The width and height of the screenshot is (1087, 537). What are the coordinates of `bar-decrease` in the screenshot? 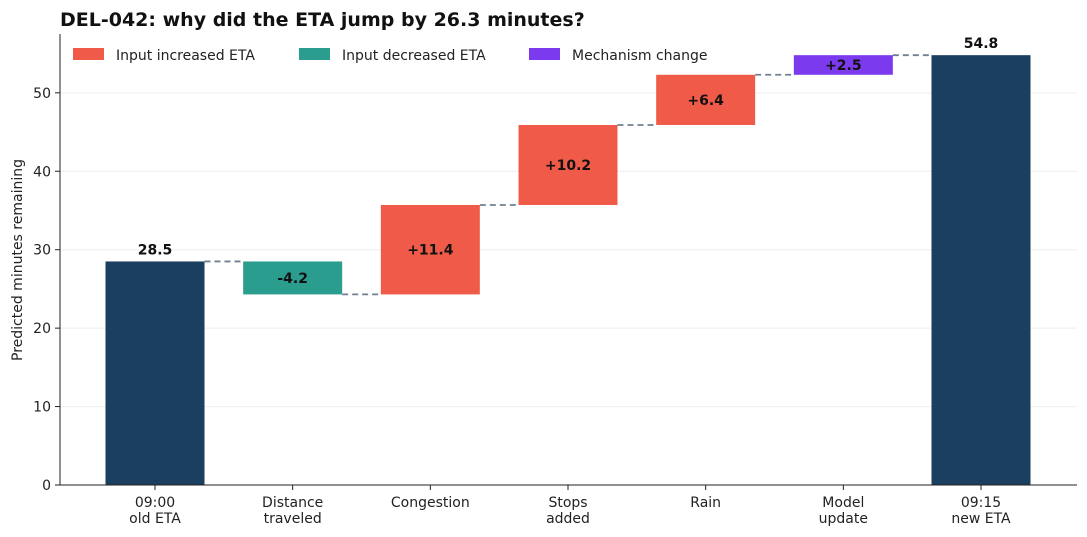 It's located at (293, 278).